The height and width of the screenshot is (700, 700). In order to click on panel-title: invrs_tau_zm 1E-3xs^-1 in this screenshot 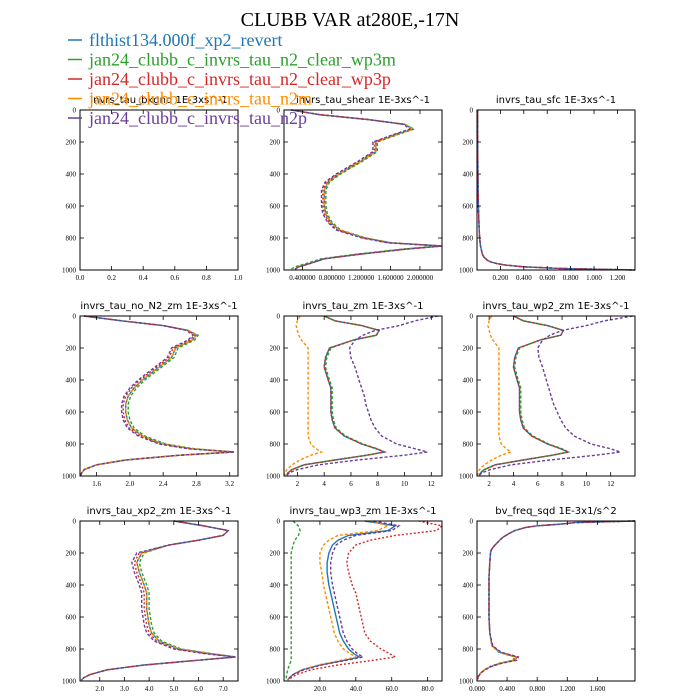, I will do `click(362, 306)`.